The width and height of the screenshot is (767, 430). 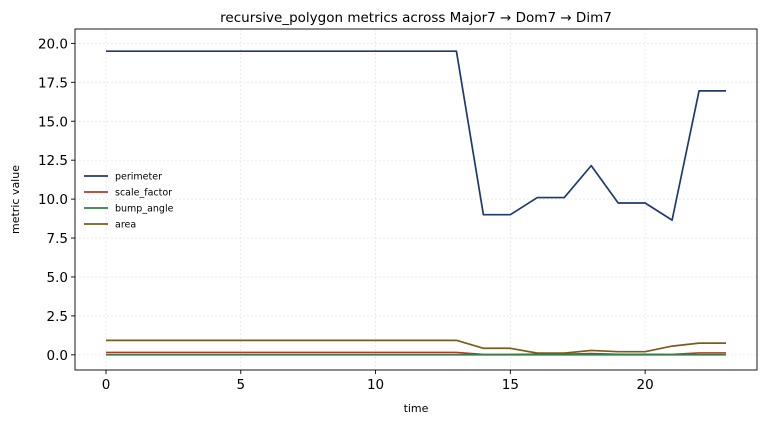 What do you see at coordinates (53, 200) in the screenshot?
I see `y-tick-label: 10.0` at bounding box center [53, 200].